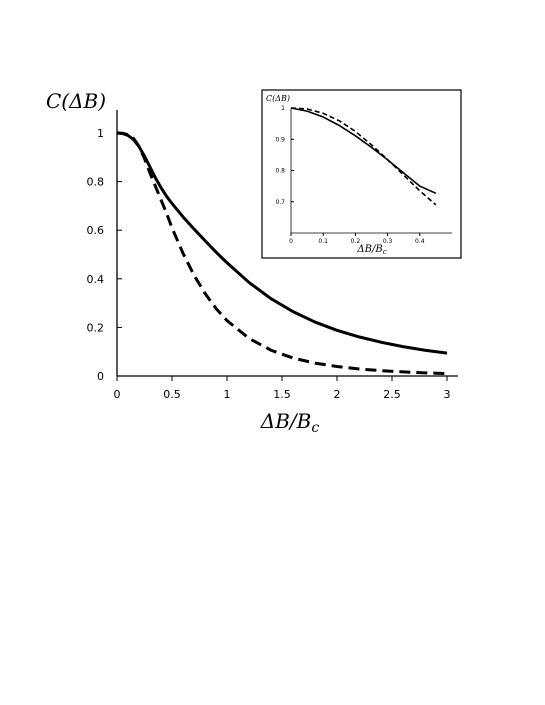 The image size is (545, 705). What do you see at coordinates (280, 139) in the screenshot?
I see `inset-y-tick-label: 0.9` at bounding box center [280, 139].